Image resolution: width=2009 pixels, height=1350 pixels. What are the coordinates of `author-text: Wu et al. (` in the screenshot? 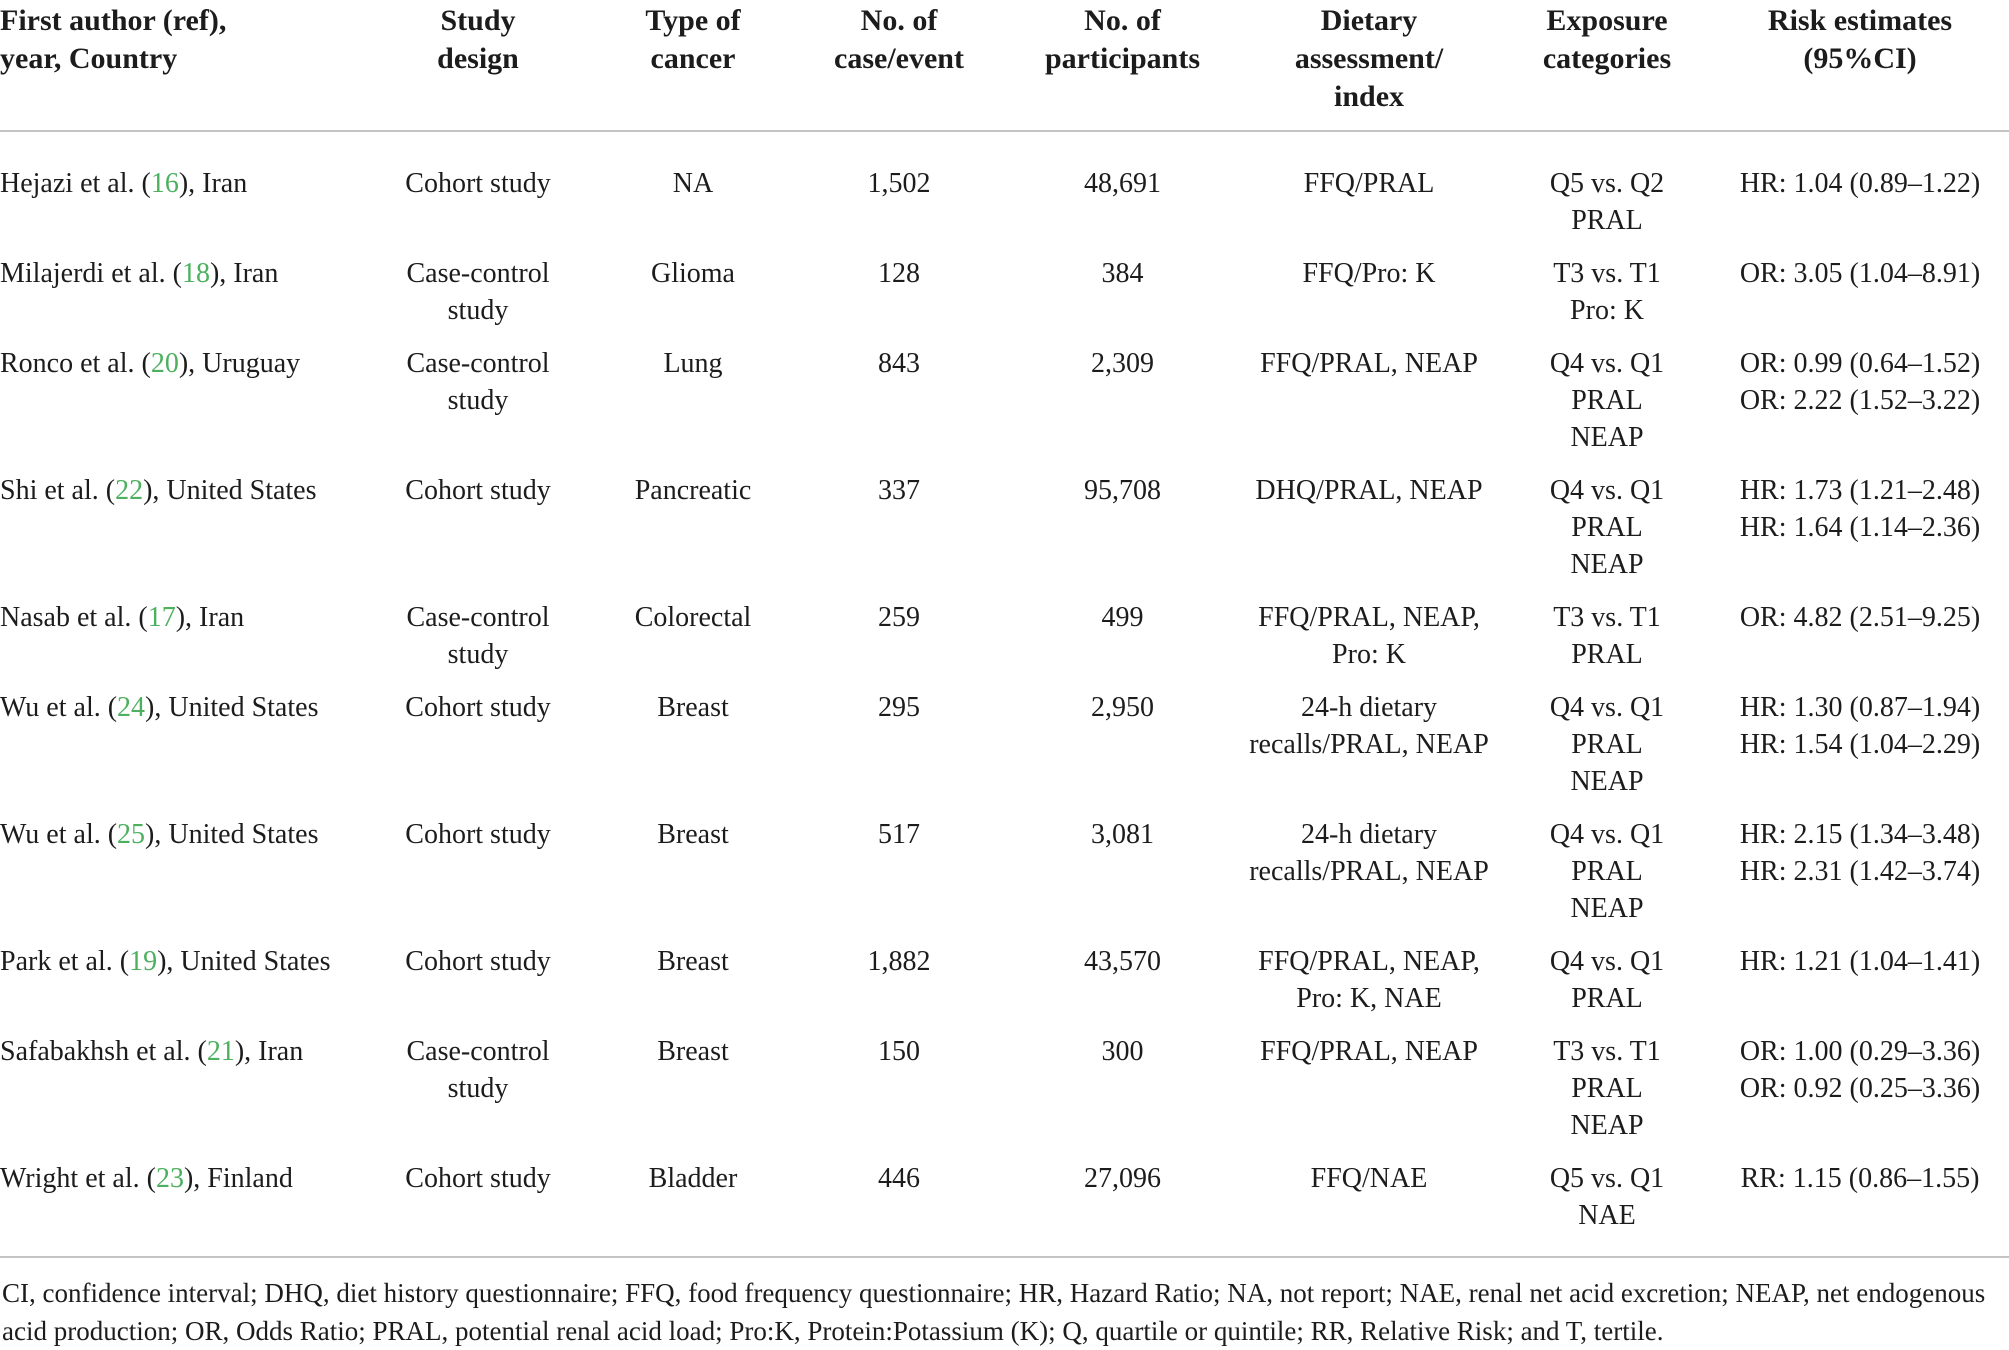 It's located at (59, 707).